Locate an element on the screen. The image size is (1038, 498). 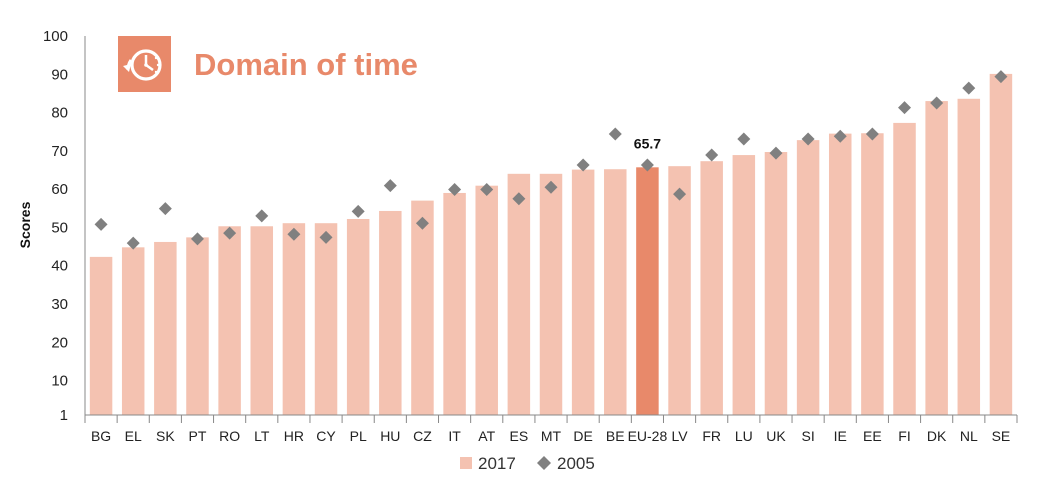
marker-2005-at is located at coordinates (487, 190).